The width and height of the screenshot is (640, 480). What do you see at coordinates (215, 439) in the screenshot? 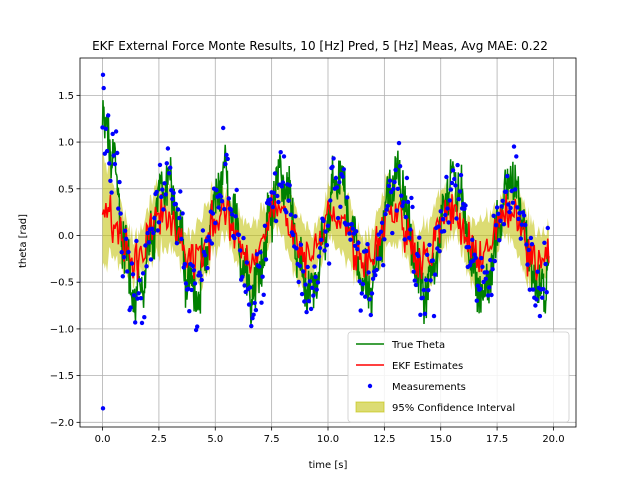
I see `x-tick-label-2: 5.0` at bounding box center [215, 439].